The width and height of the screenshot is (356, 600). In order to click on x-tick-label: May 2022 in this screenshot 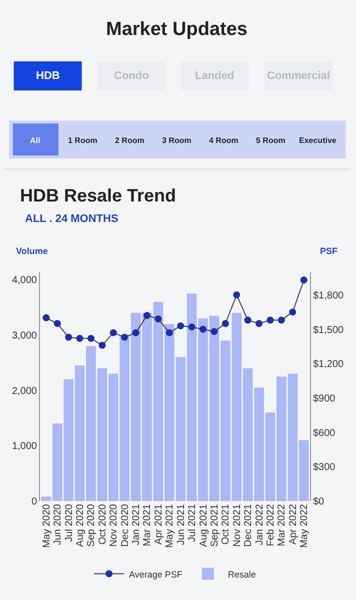, I will do `click(304, 526)`.